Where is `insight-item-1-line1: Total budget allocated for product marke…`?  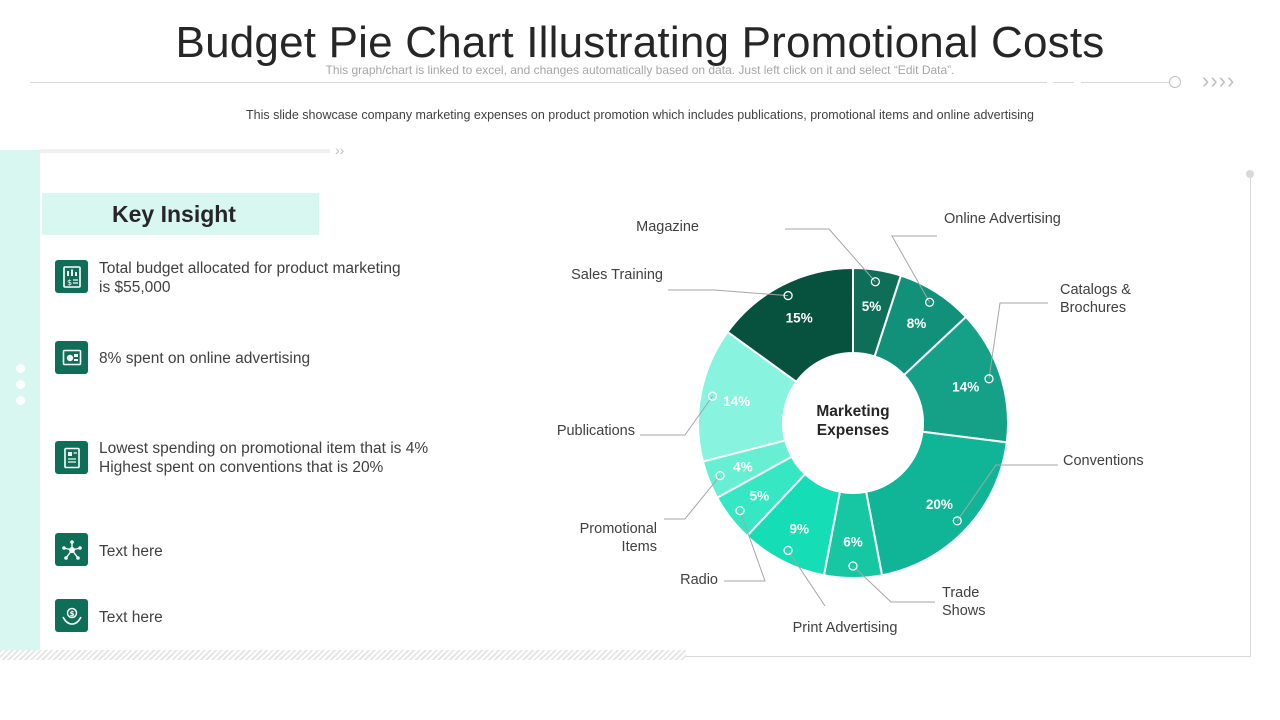
insight-item-1-line1: Total budget allocated for product marke… is located at coordinates (250, 268).